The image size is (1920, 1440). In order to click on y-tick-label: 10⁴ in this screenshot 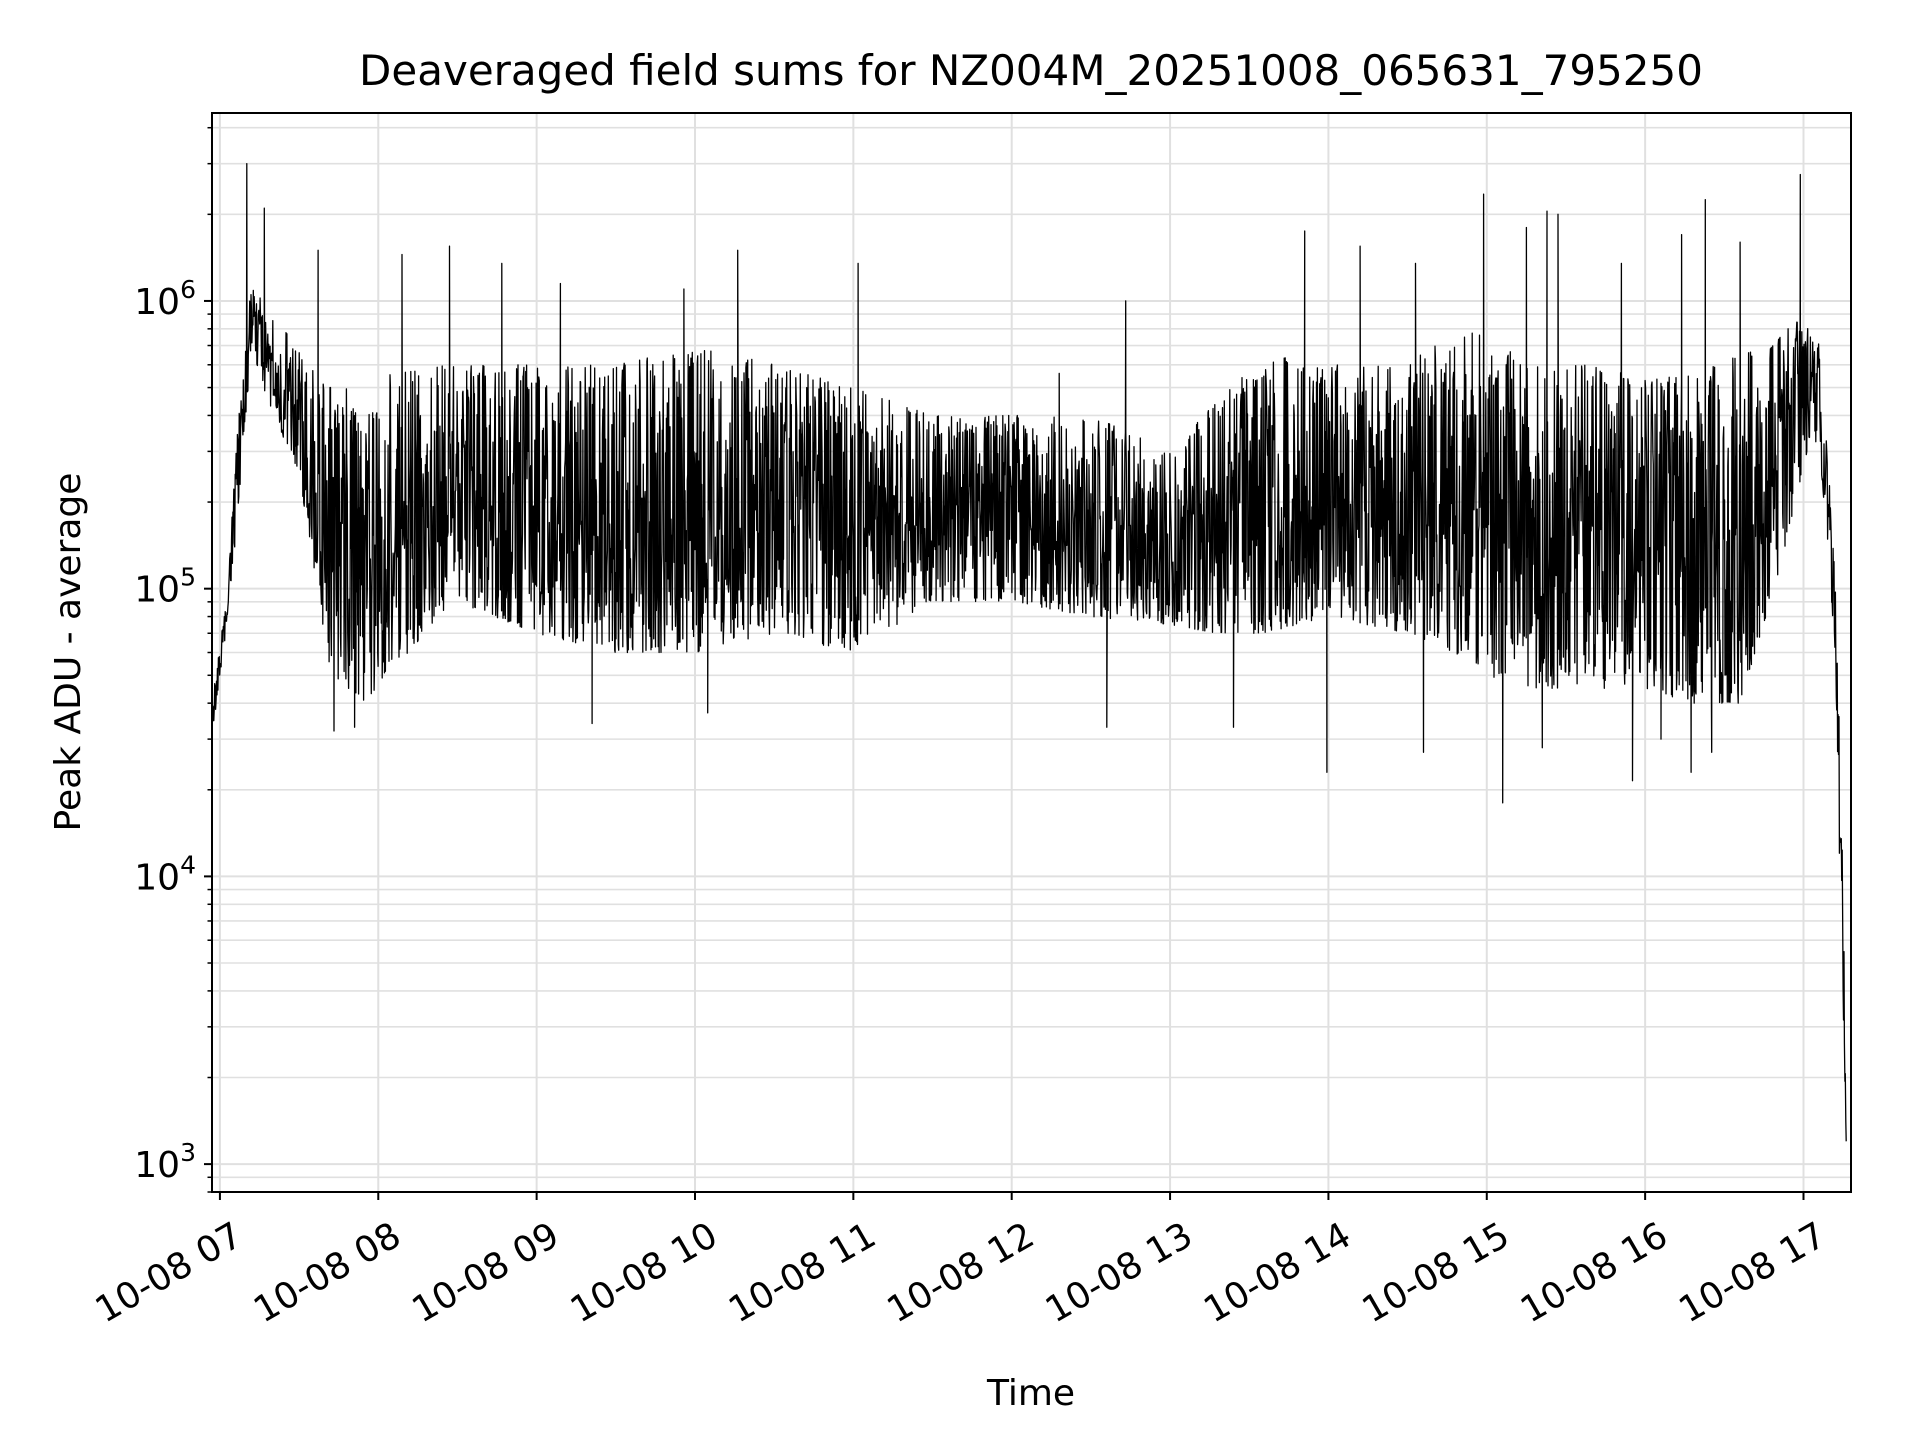, I will do `click(165, 874)`.